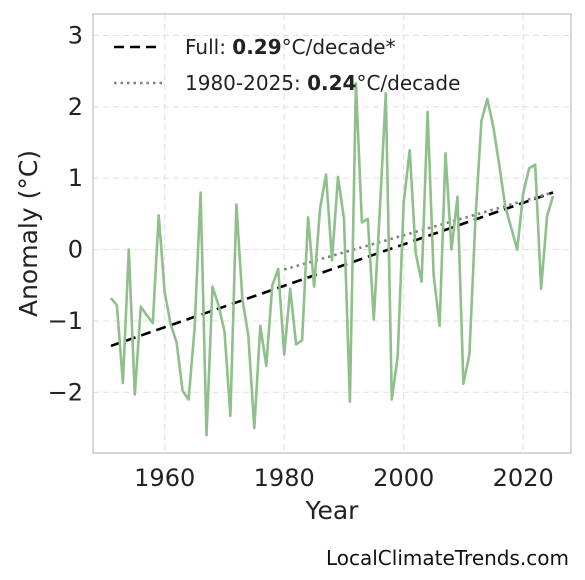 Image resolution: width=585 pixels, height=580 pixels. Describe the element at coordinates (28, 233) in the screenshot. I see `y-axis-label: Anomaly (°C)` at that location.